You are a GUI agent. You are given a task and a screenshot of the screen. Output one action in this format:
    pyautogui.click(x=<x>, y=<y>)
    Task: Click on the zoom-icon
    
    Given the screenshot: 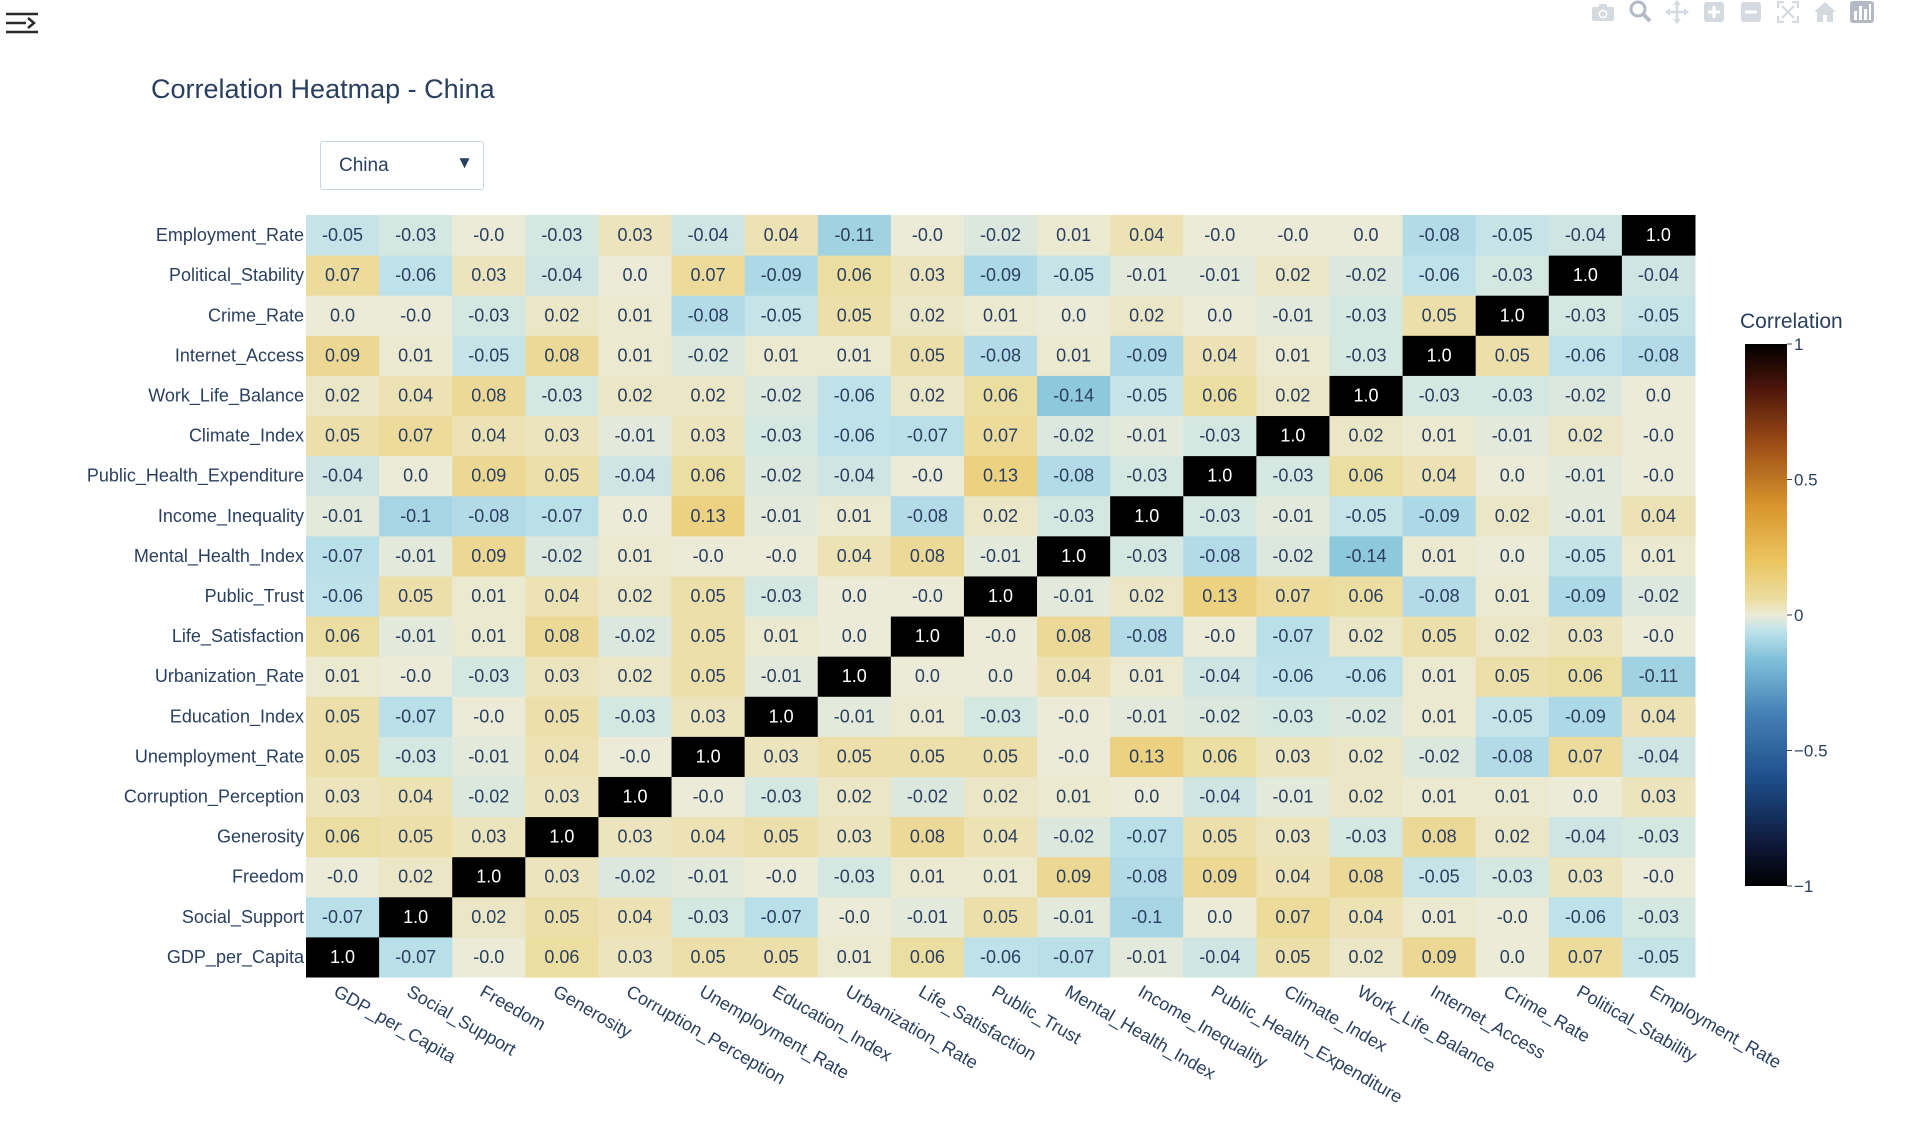 What is the action you would take?
    pyautogui.click(x=1640, y=12)
    